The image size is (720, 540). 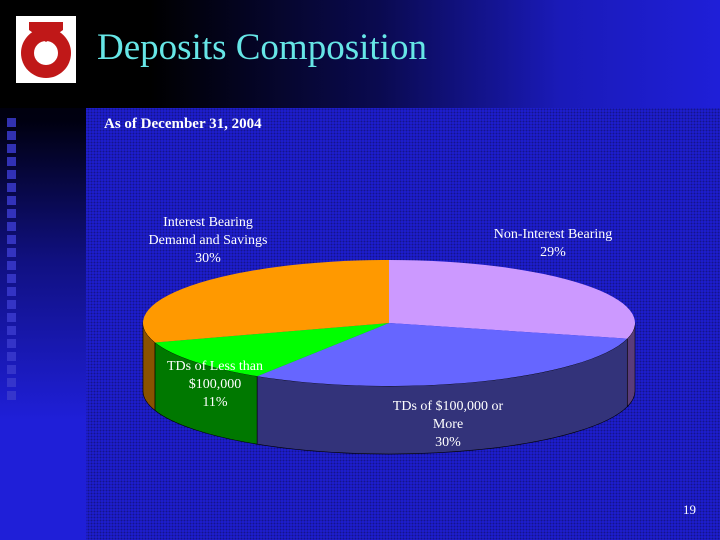 What do you see at coordinates (215, 384) in the screenshot?
I see `slice-label-tds-less-than-100000: TDs of Less than $100,000 11%` at bounding box center [215, 384].